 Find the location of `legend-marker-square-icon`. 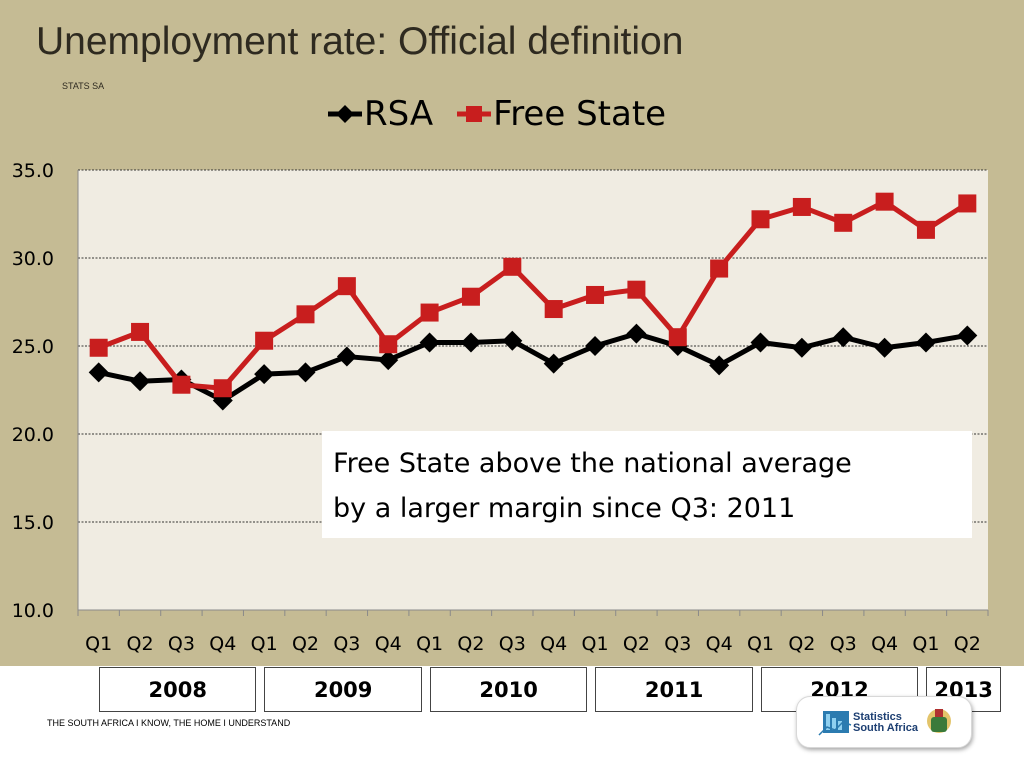

legend-marker-square-icon is located at coordinates (474, 114).